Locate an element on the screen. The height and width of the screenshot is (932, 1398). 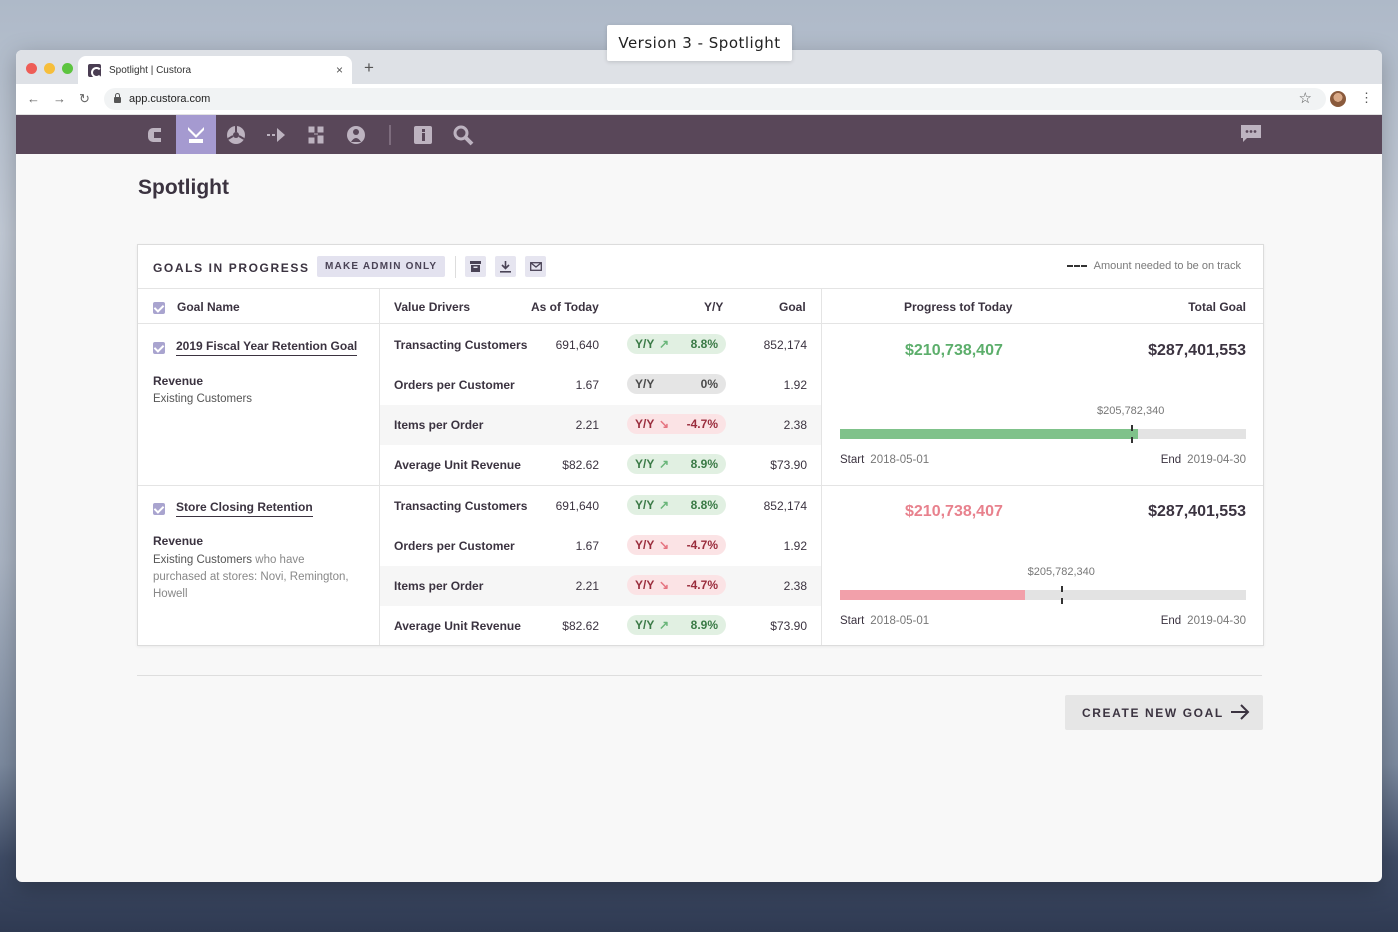
browser-tab: Spotlight | Custora × is located at coordinates (215, 70).